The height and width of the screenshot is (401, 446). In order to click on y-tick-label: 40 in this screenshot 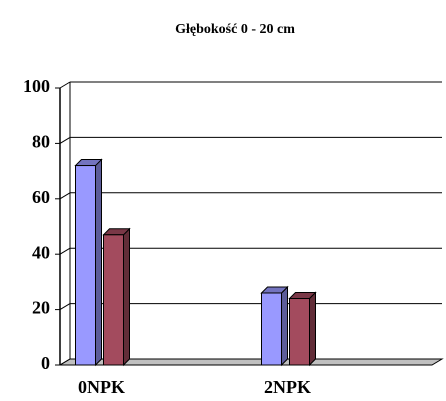, I will do `click(41, 252)`.